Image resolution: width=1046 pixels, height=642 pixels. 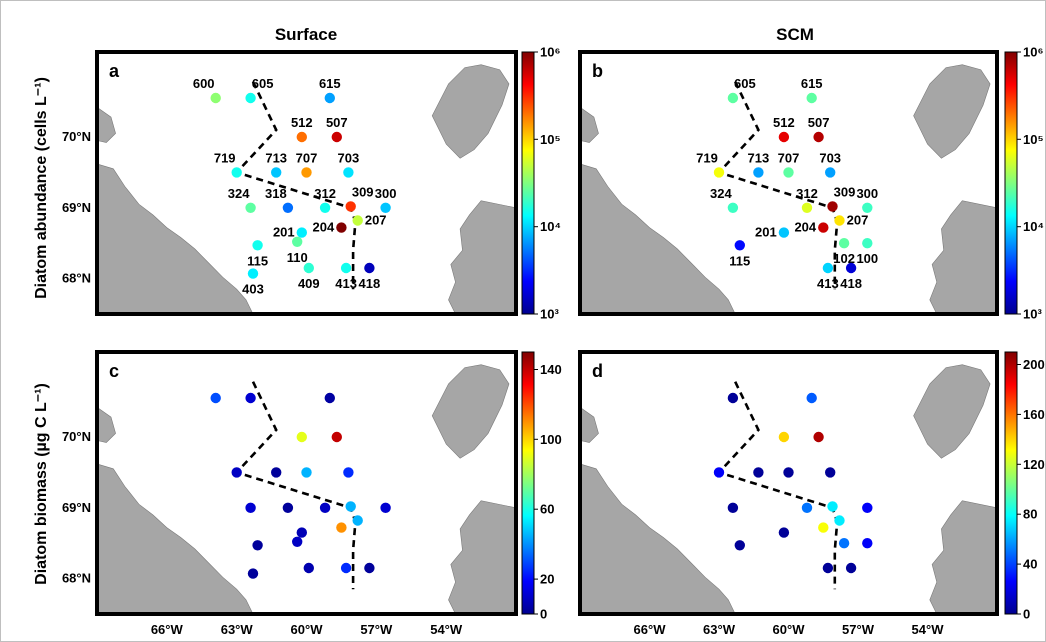 What do you see at coordinates (1033, 139) in the screenshot?
I see `colorbar-tick-label: 10⁵` at bounding box center [1033, 139].